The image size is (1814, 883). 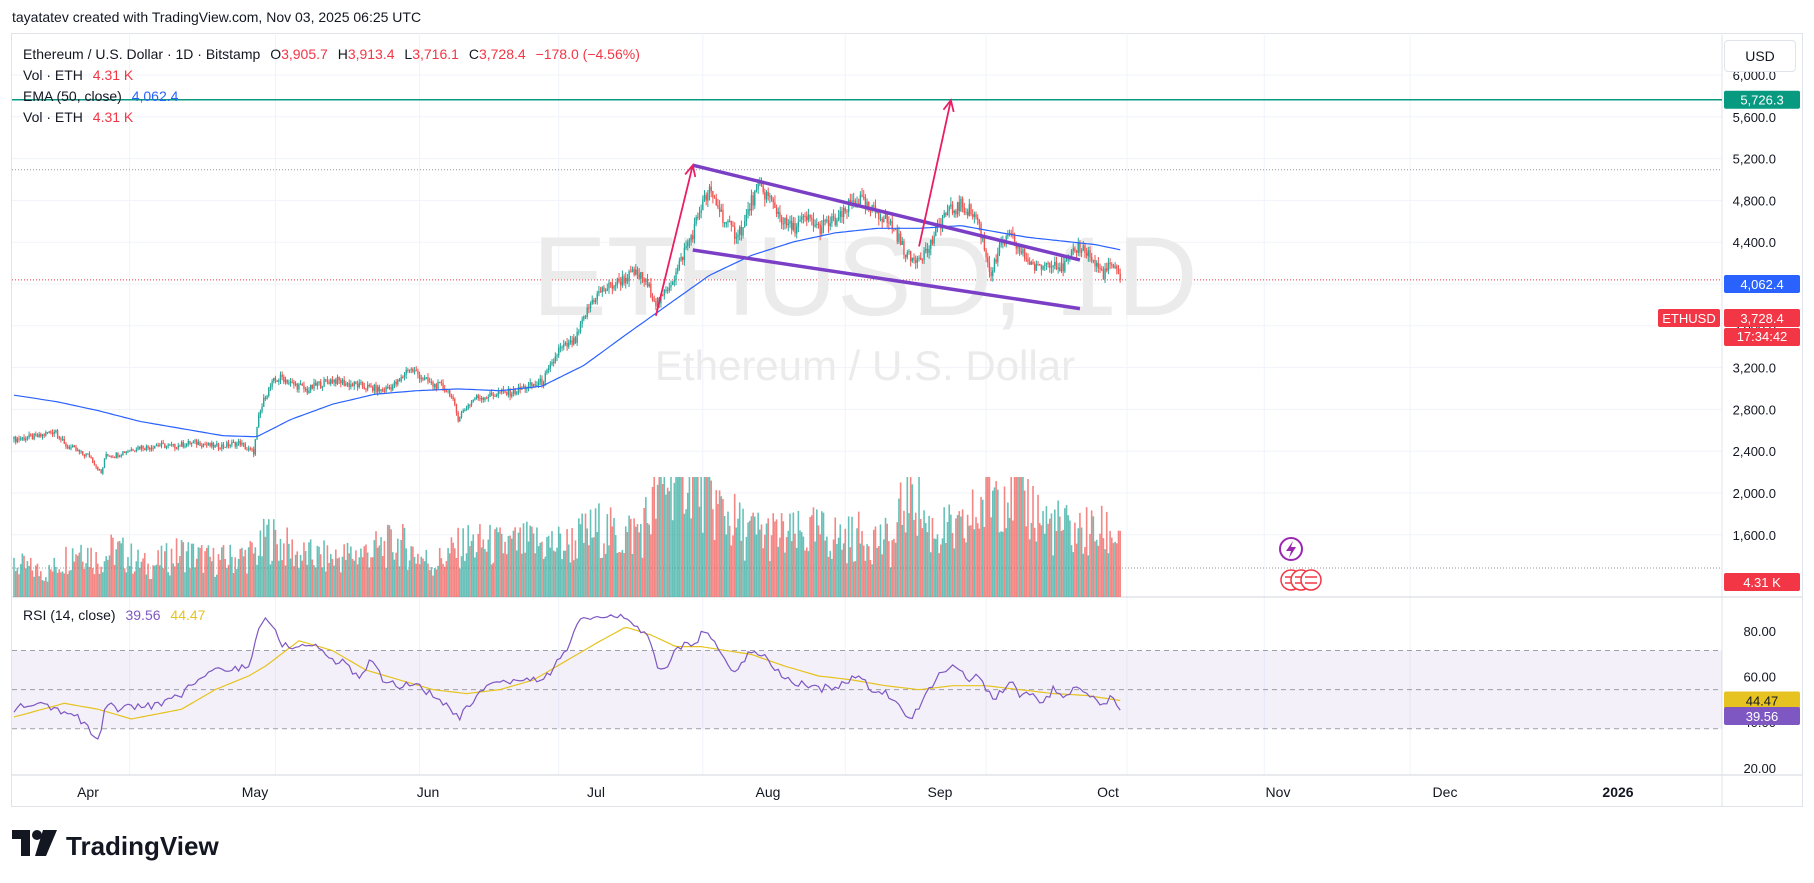 I want to click on legend-ema-row: EMA (50, close) 4,062.4, so click(x=331, y=96).